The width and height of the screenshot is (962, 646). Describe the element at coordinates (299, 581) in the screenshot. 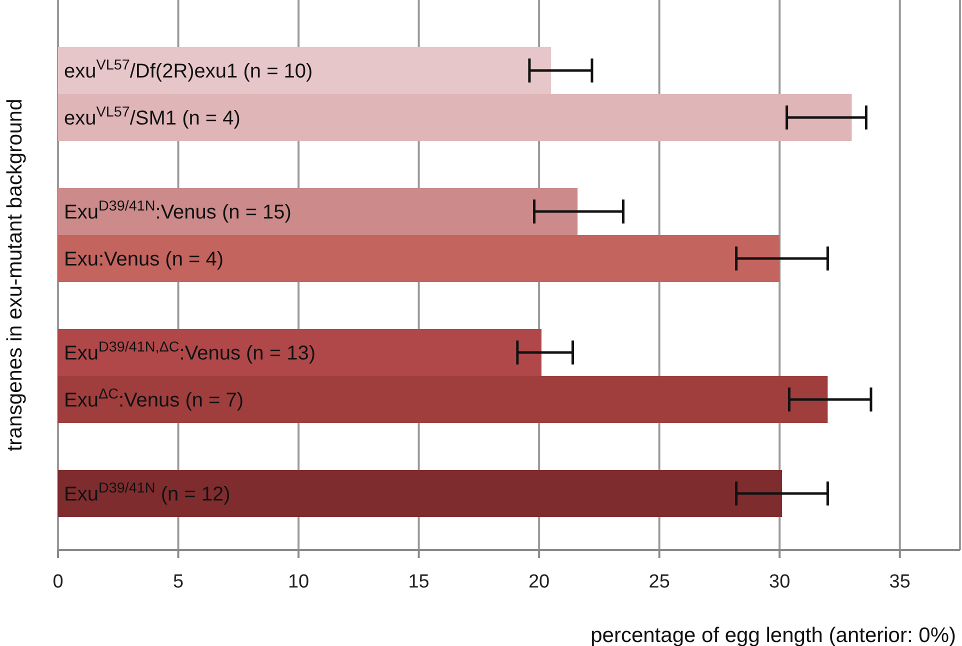

I see `x-tick-label: 10` at that location.